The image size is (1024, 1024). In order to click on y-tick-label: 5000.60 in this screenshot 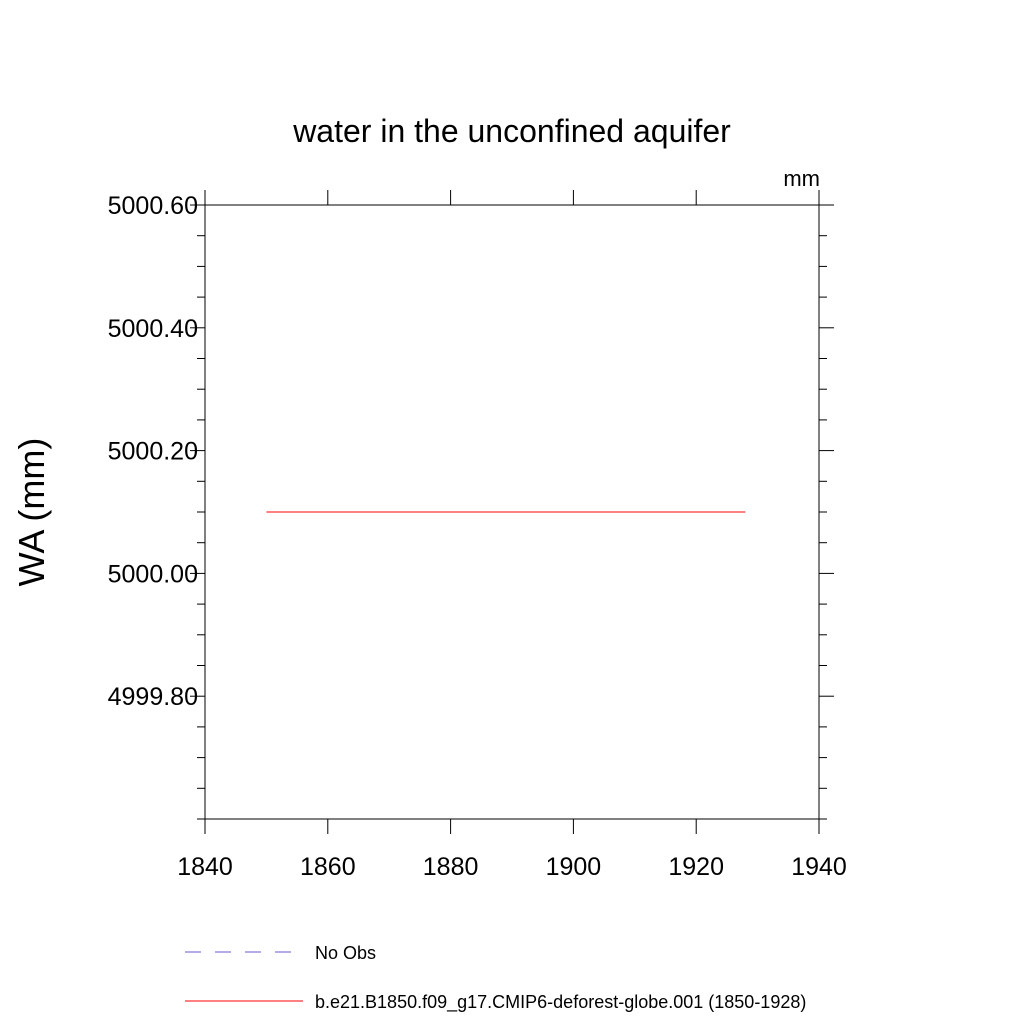, I will do `click(153, 206)`.